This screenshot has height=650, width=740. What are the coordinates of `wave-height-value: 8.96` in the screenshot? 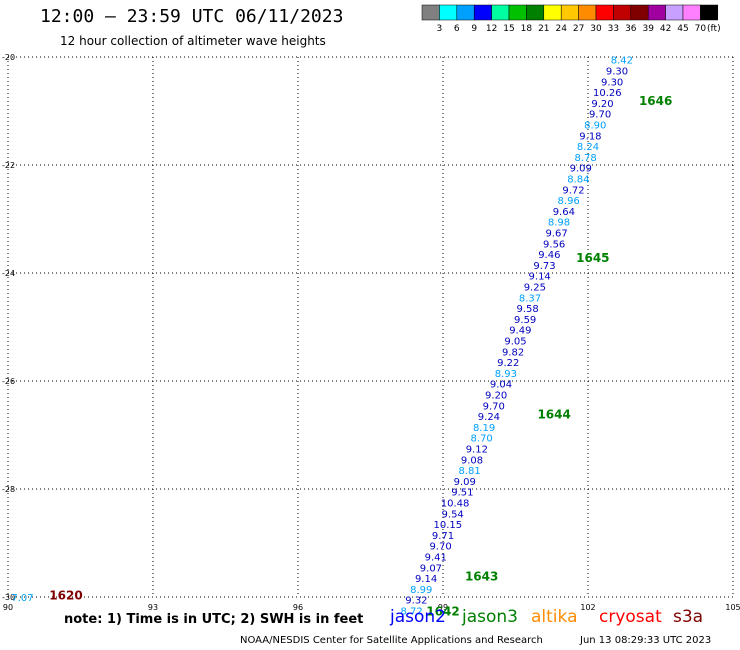 It's located at (569, 201).